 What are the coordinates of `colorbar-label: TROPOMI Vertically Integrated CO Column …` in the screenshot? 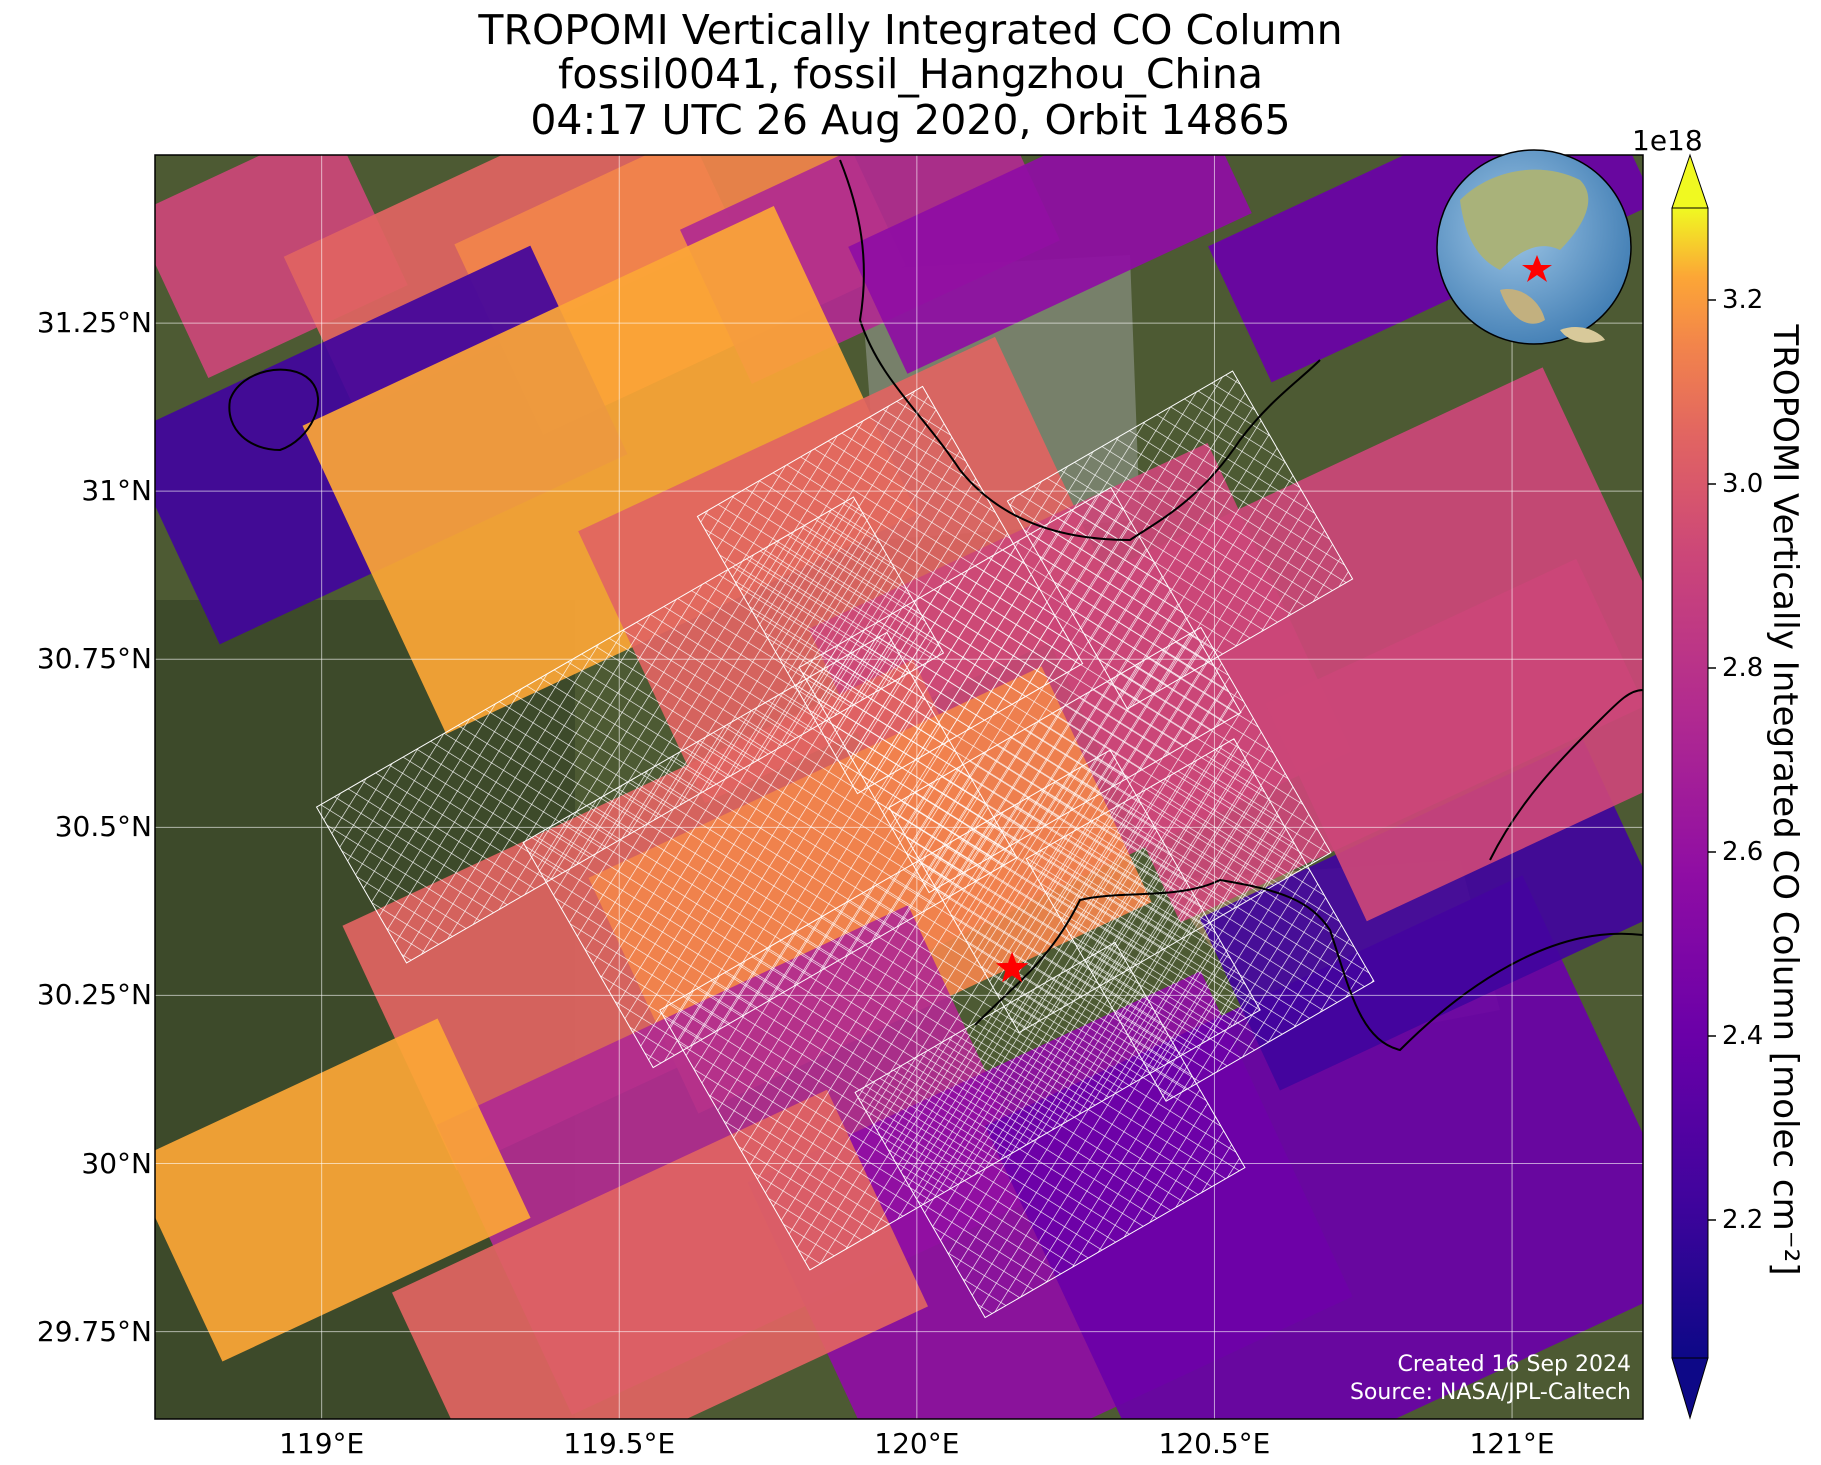 It's located at (1785, 800).